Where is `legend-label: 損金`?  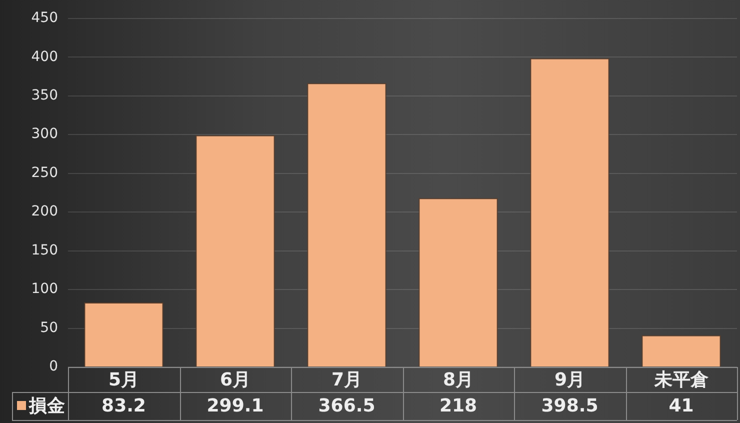
legend-label: 損金 is located at coordinates (46, 406).